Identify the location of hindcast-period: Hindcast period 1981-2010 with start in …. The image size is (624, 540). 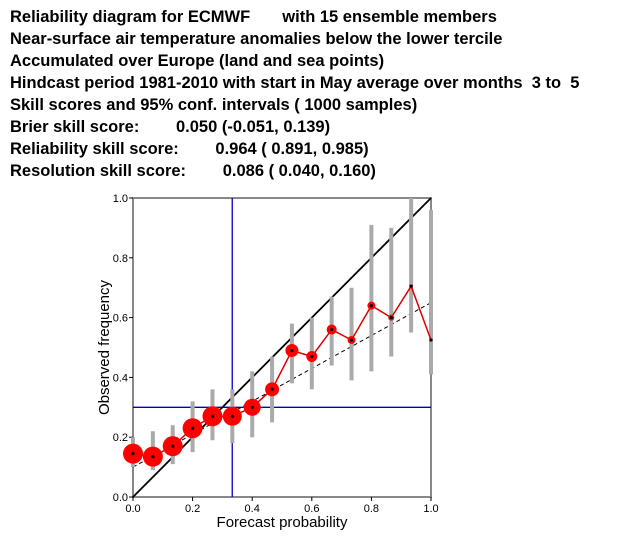
(295, 83).